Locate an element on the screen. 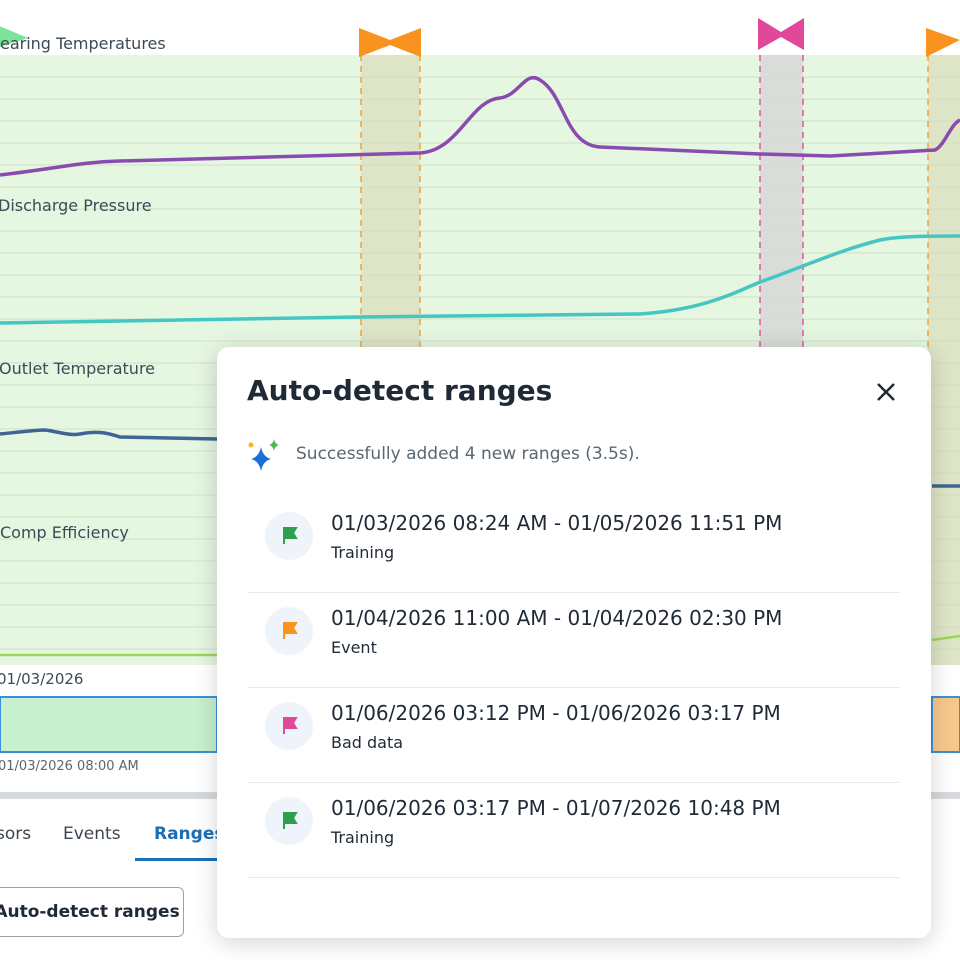 The width and height of the screenshot is (960, 960). modal-title: Auto-detect ranges is located at coordinates (400, 390).